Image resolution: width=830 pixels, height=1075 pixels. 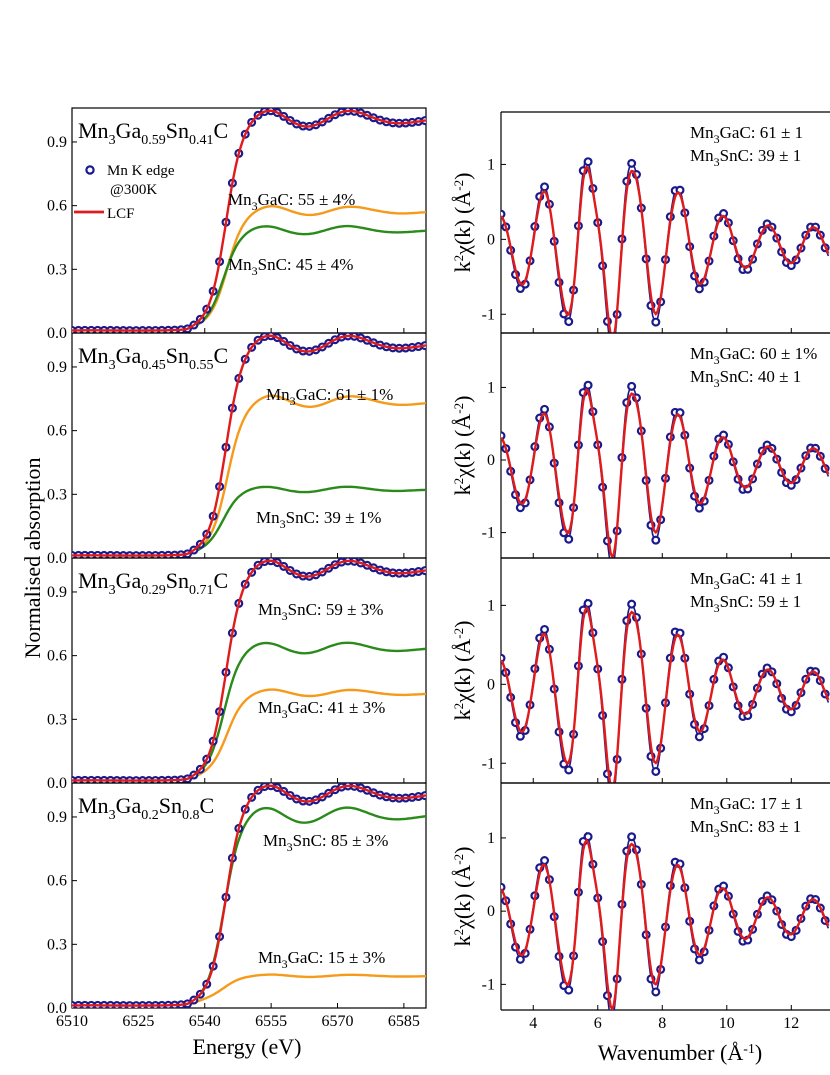 What do you see at coordinates (320, 611) in the screenshot?
I see `component-fraction-label: Mn3SnC: 59 ± 3%` at bounding box center [320, 611].